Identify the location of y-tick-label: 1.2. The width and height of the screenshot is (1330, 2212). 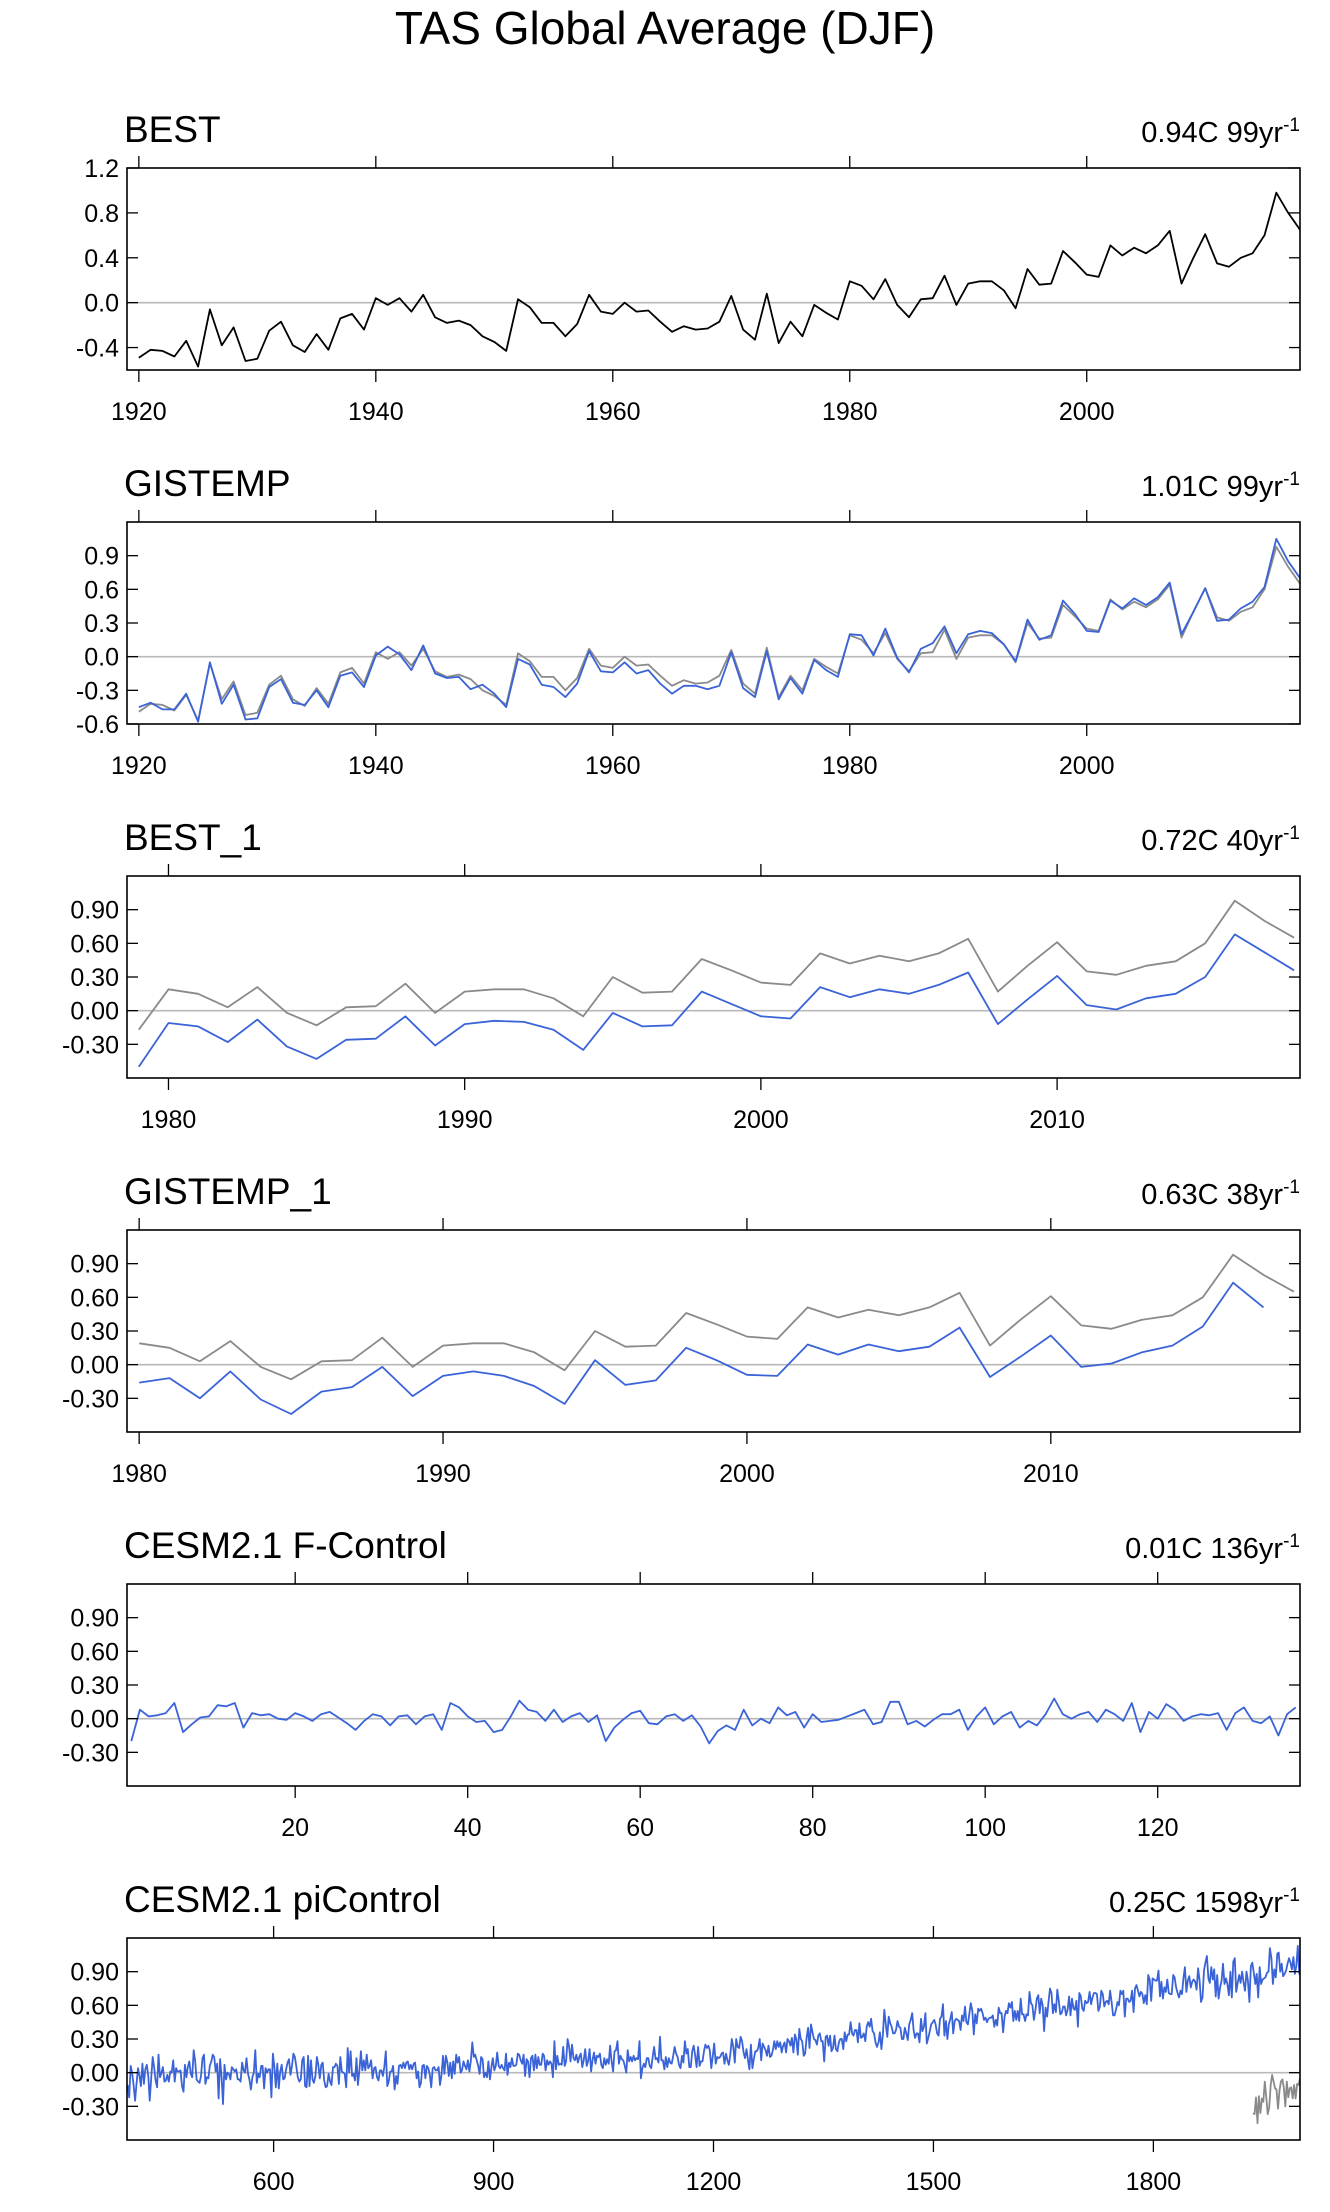
(101, 169).